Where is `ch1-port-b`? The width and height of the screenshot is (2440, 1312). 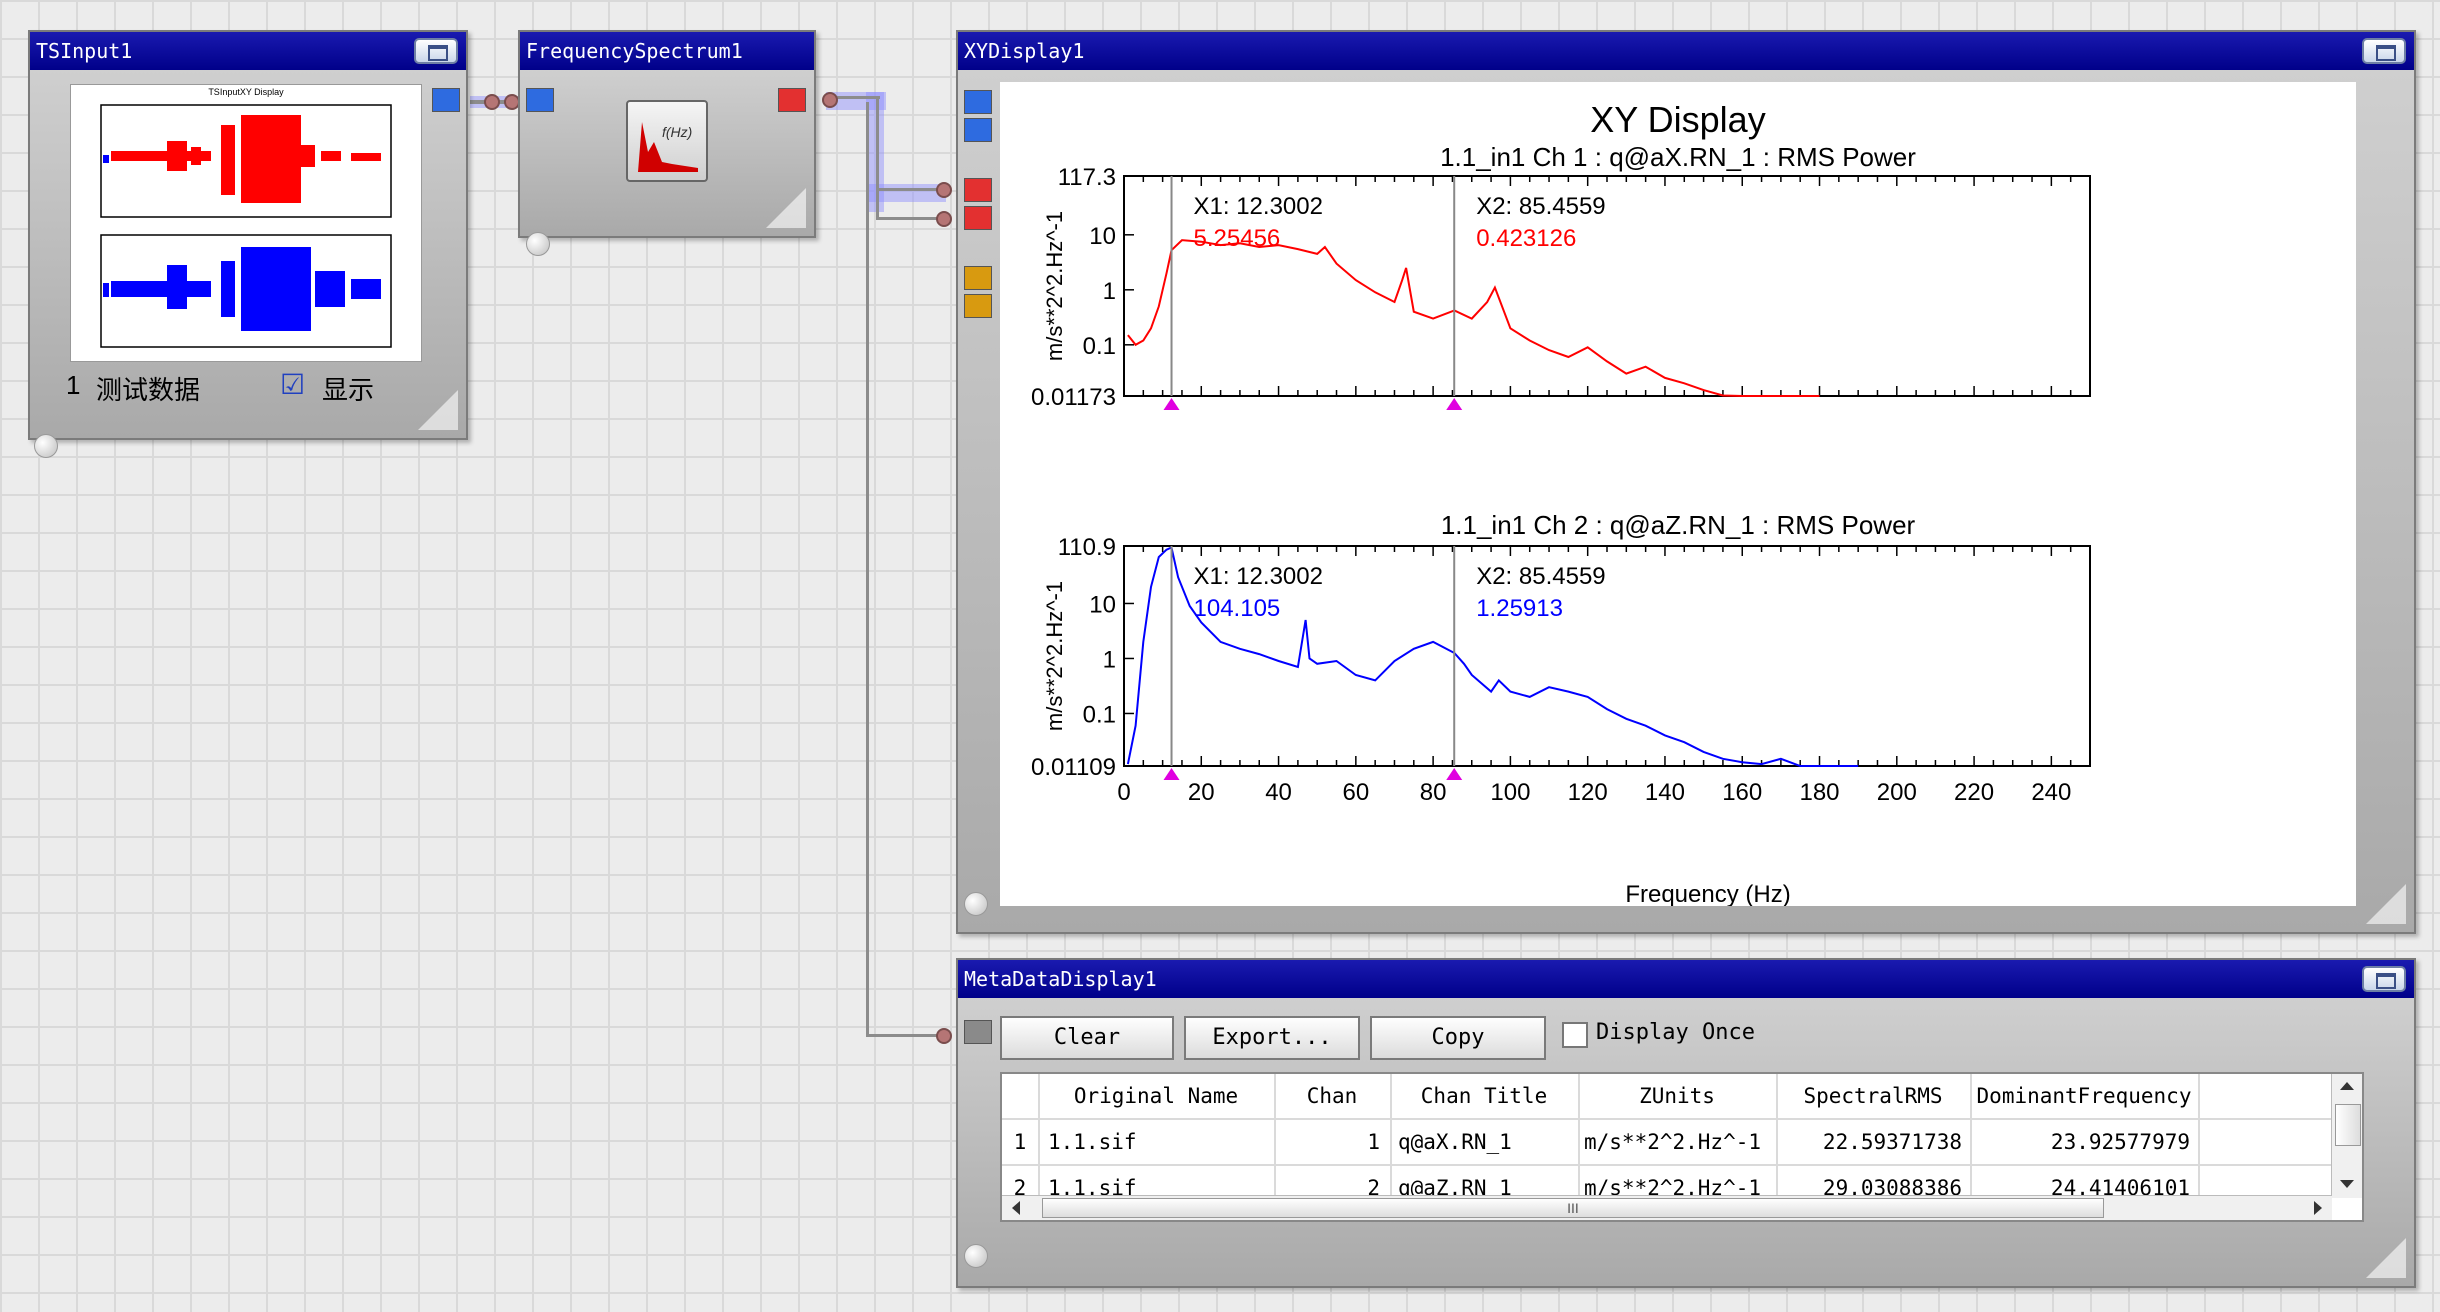
ch1-port-b is located at coordinates (978, 130).